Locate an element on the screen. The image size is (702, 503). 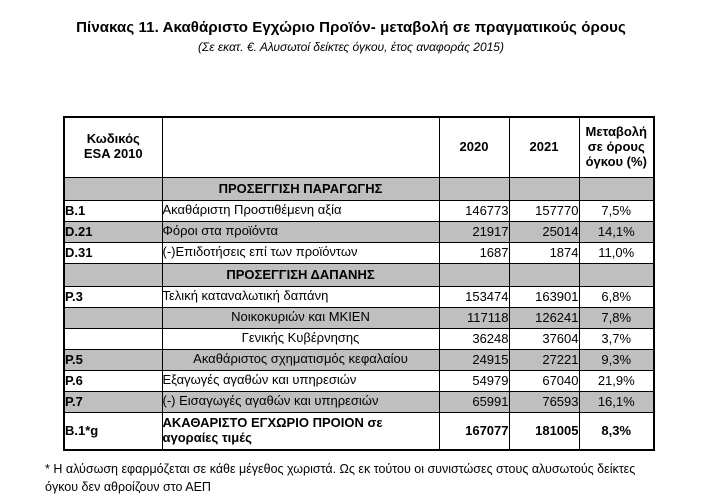
value-2021-cell: 163901 is located at coordinates (544, 296).